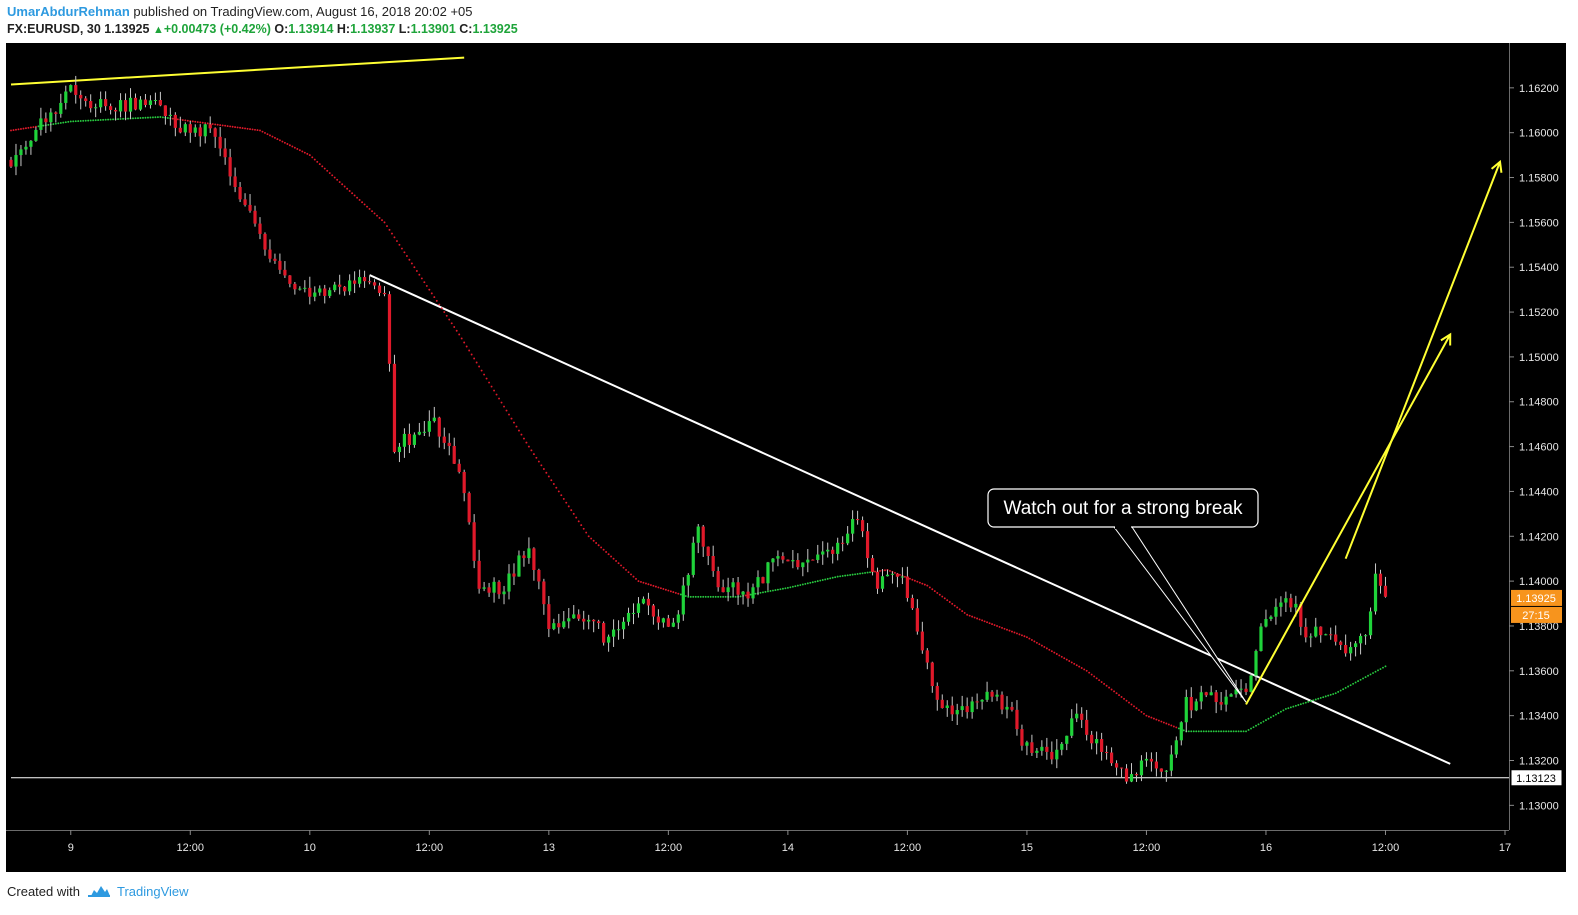 The height and width of the screenshot is (915, 1578). I want to click on author-link: UmarAbdurRehman, so click(68, 11).